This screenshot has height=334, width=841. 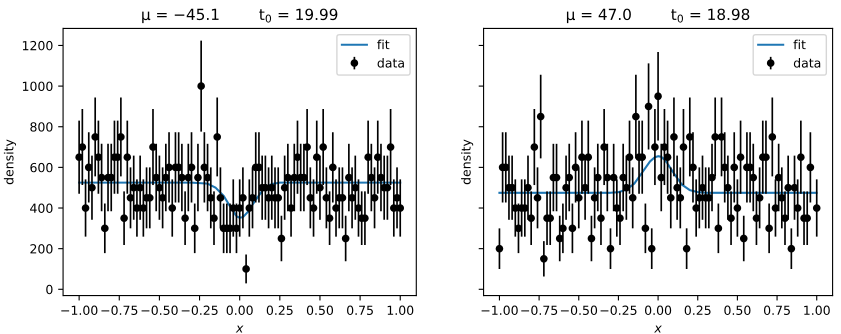 What do you see at coordinates (49, 289) in the screenshot?
I see `y-tick-label: 0` at bounding box center [49, 289].